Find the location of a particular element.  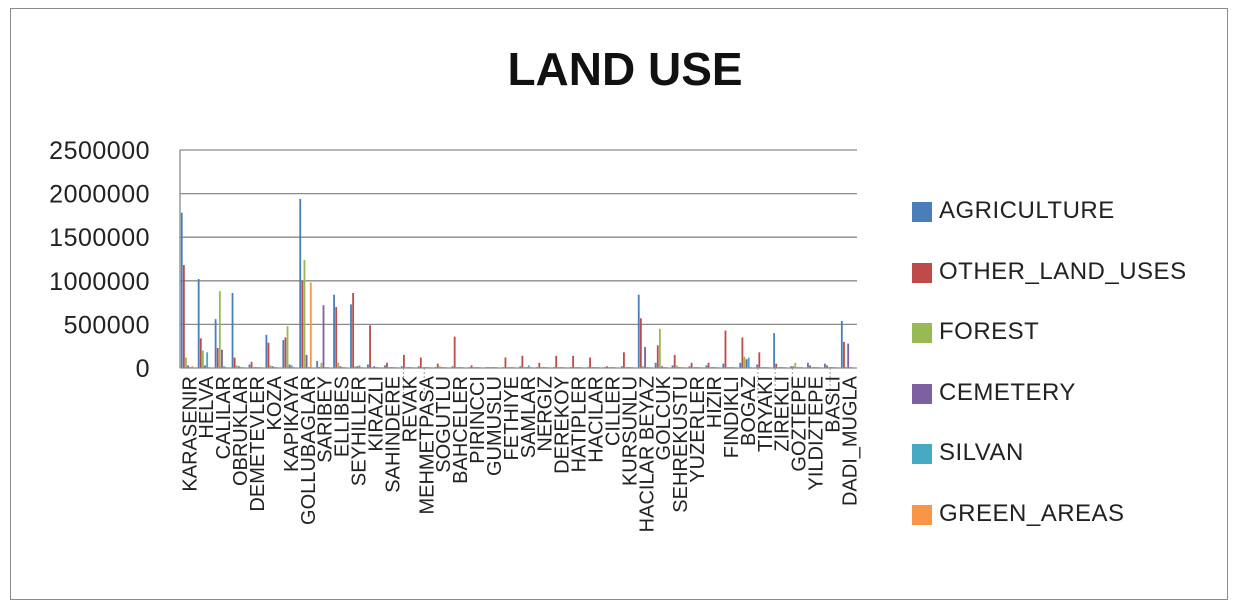

x-tick-label: BAHCELER is located at coordinates (461, 430).